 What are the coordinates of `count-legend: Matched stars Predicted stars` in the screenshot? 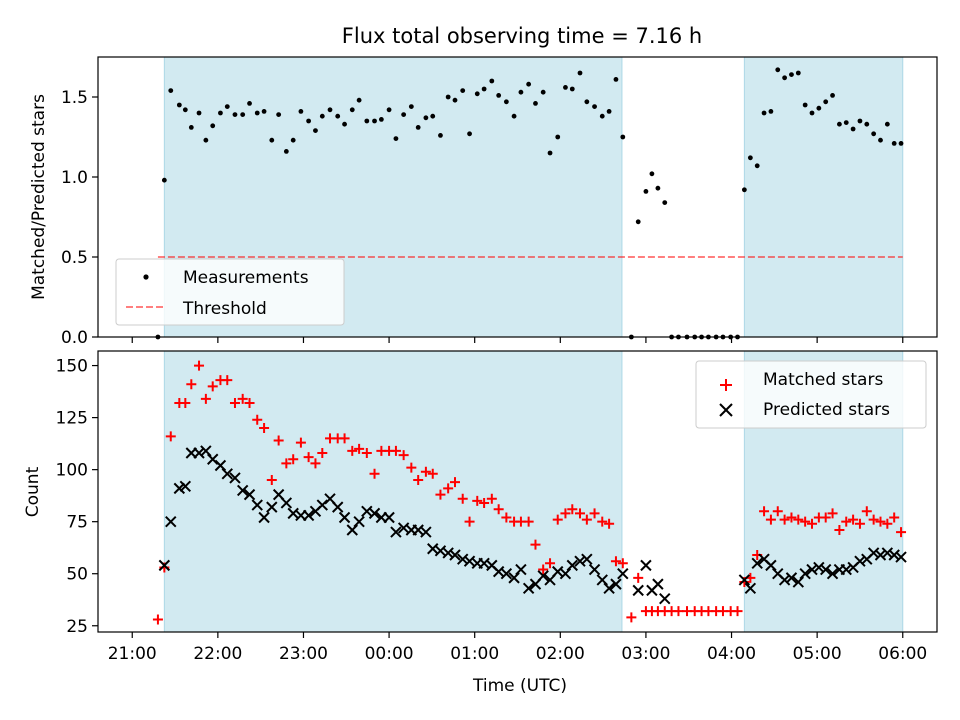 It's located at (811, 394).